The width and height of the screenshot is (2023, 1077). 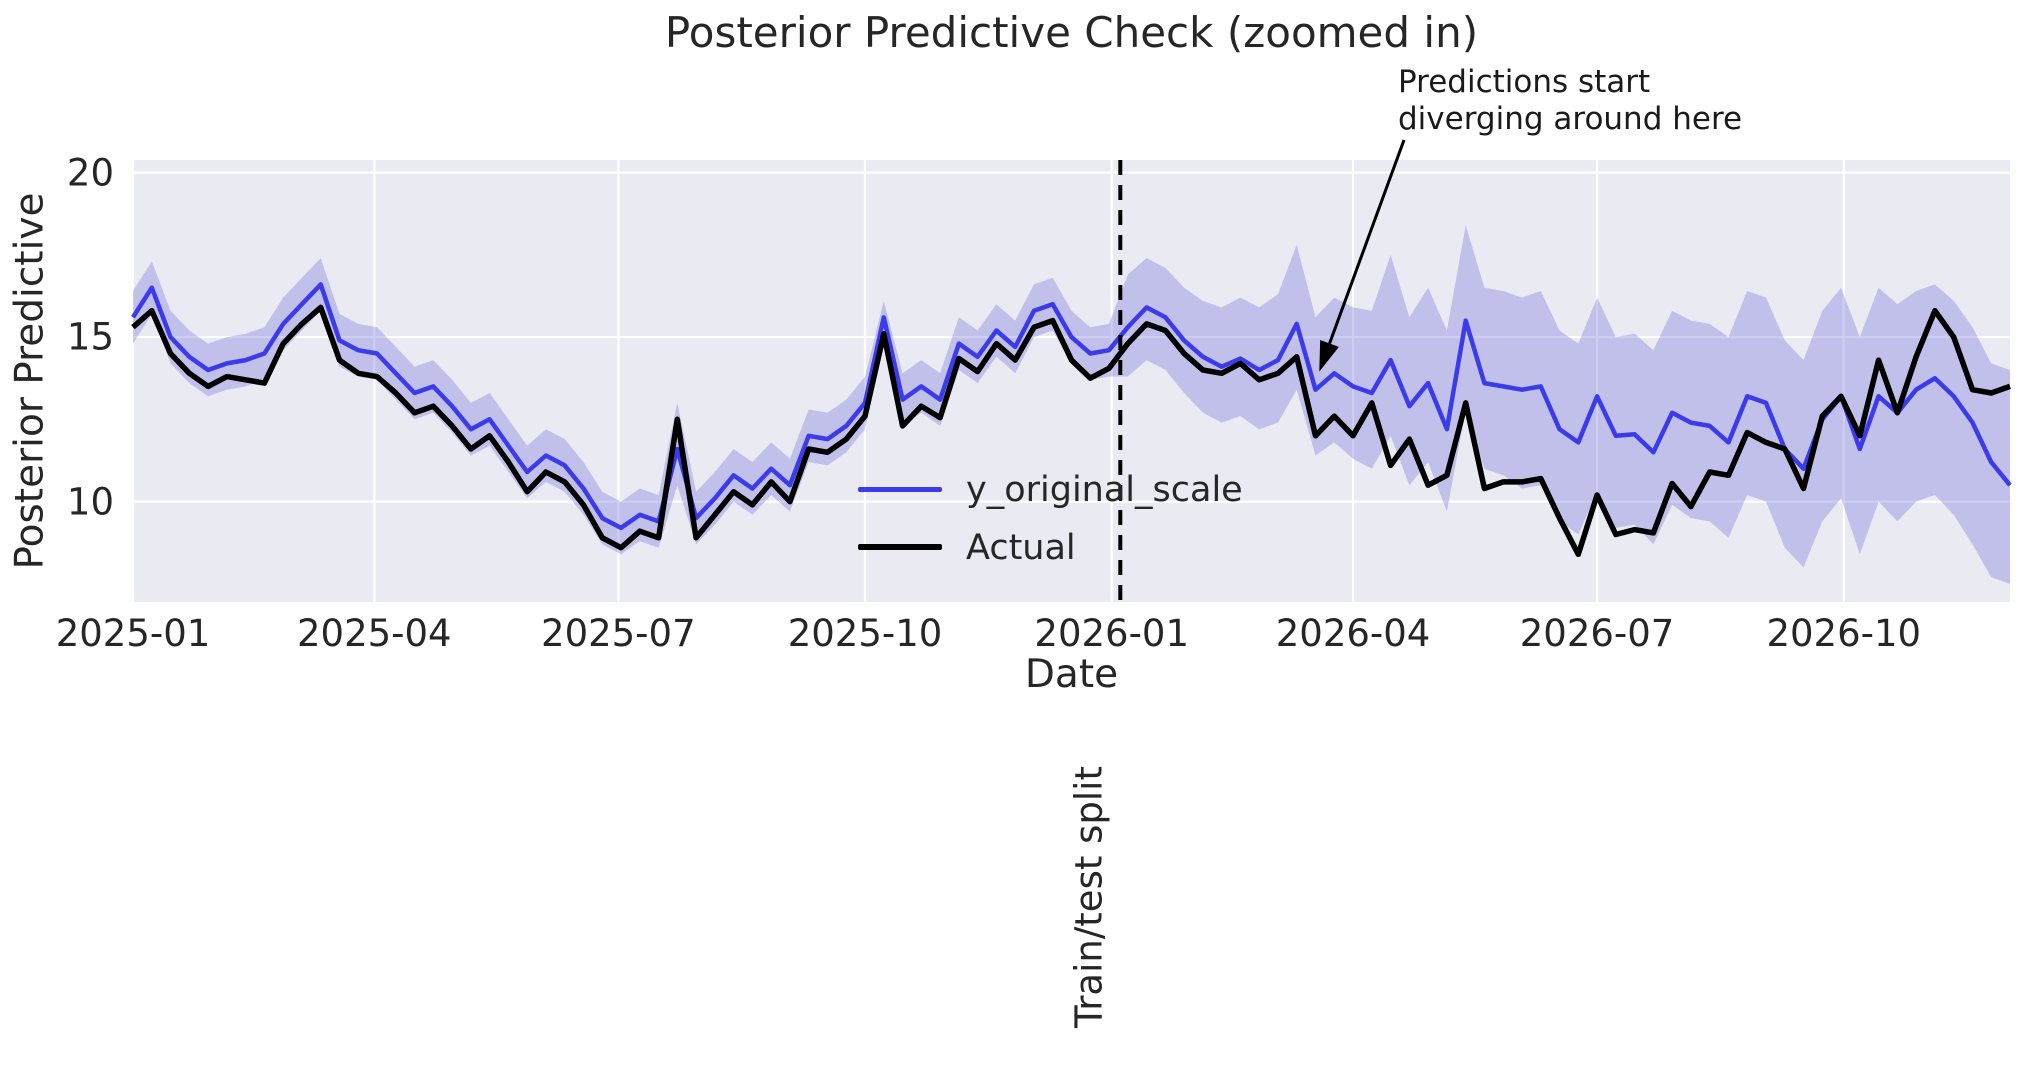 I want to click on train-test-split-label: Train/test split, so click(x=1089, y=897).